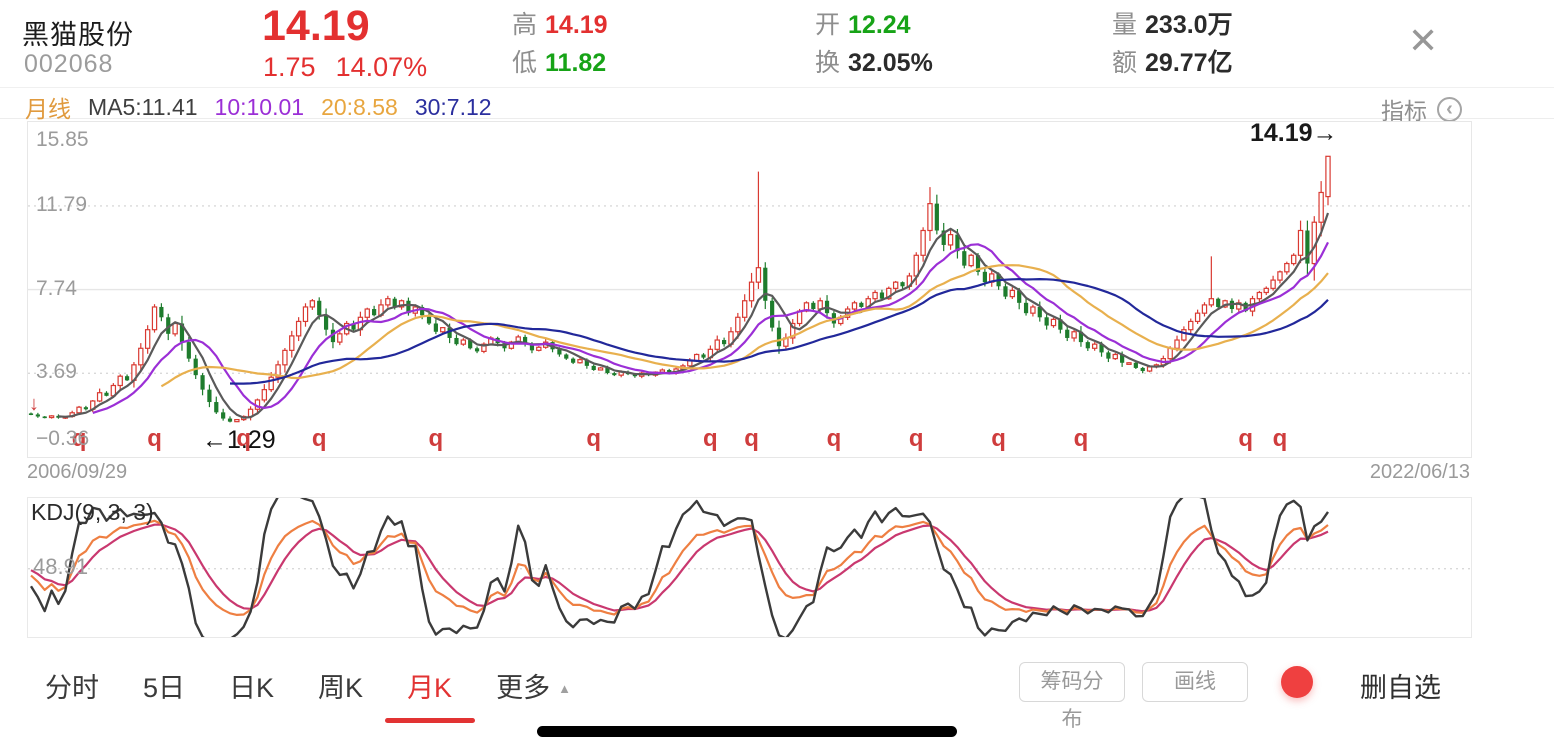  Describe the element at coordinates (48, 109) in the screenshot. I see `period-label: 月线` at that location.